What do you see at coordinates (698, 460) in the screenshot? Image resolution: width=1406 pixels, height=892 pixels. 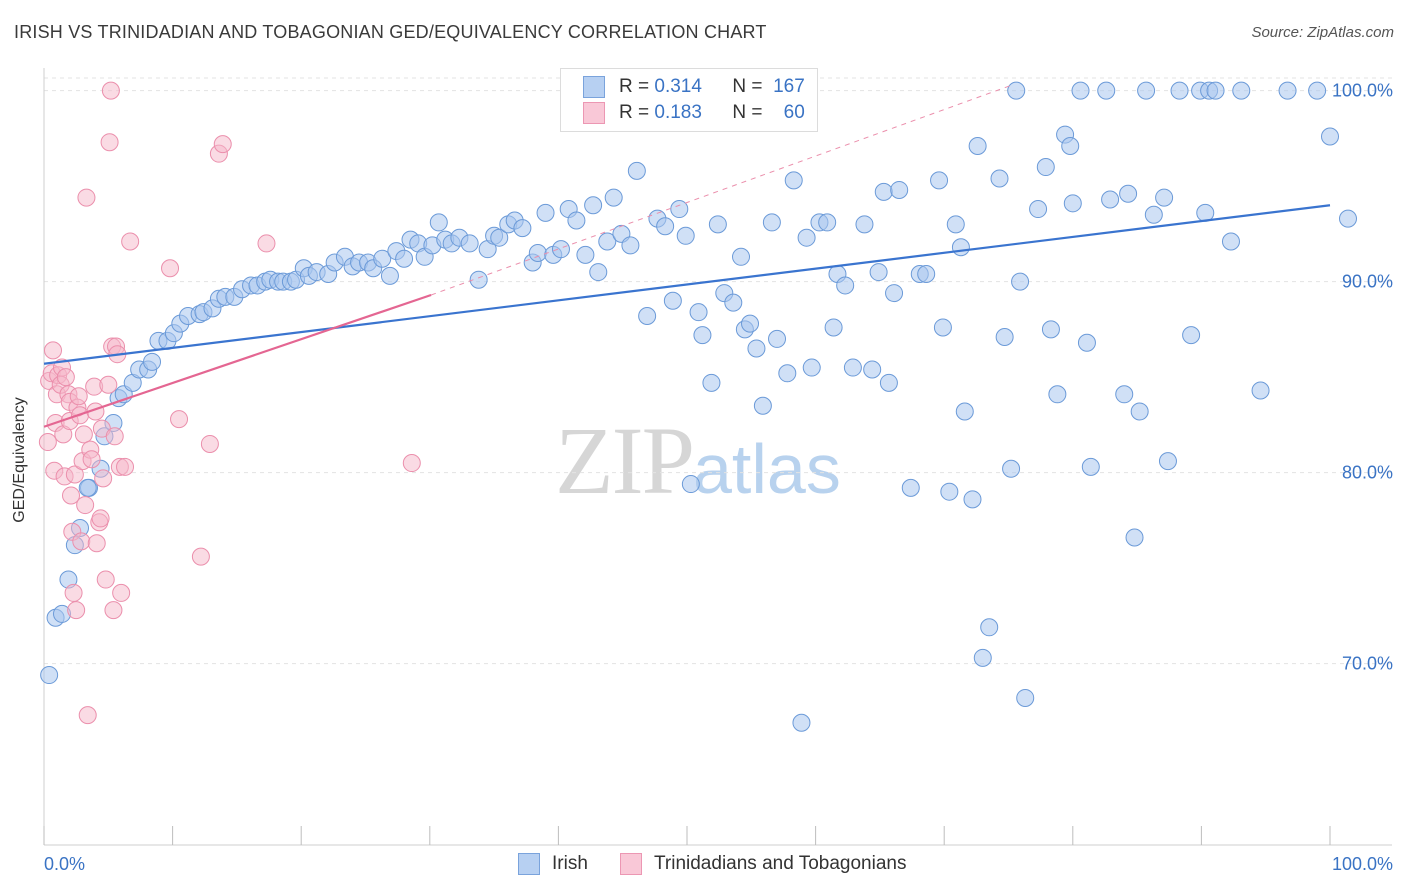 I see `watermark: ZIPatlas` at bounding box center [698, 460].